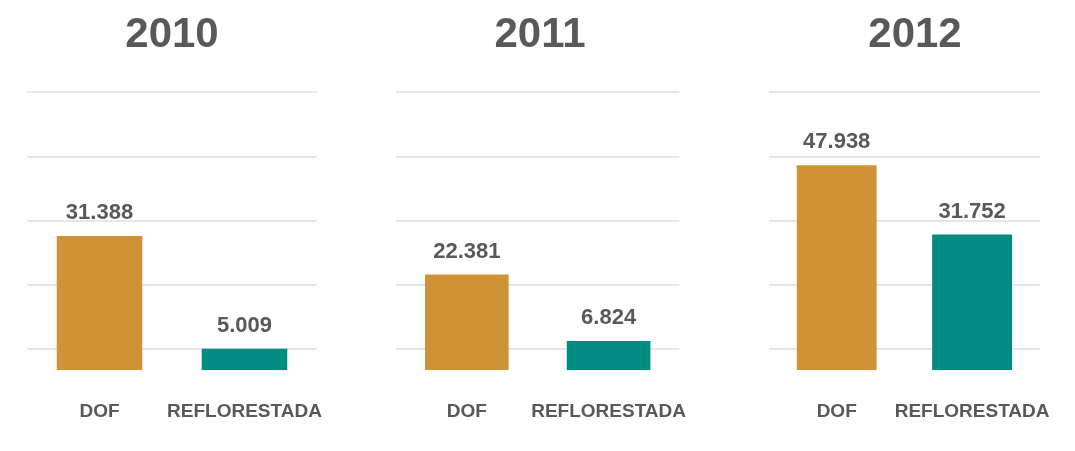 Image resolution: width=1075 pixels, height=451 pixels. I want to click on data-label: 31.388, so click(99, 212).